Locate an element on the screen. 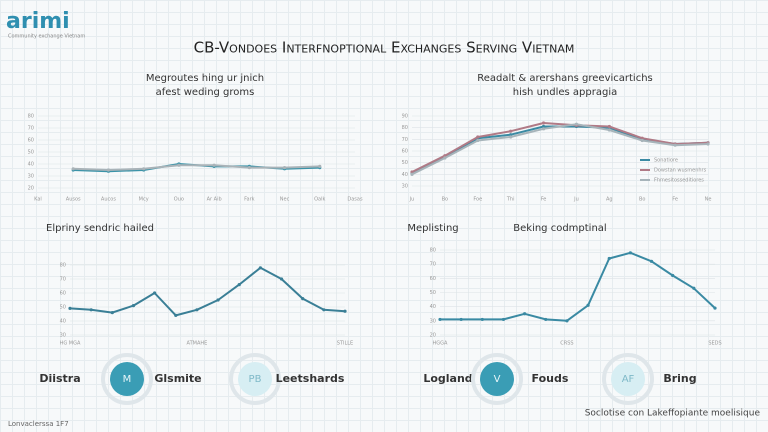  tagline: Community exchange Vietnam is located at coordinates (46, 37).